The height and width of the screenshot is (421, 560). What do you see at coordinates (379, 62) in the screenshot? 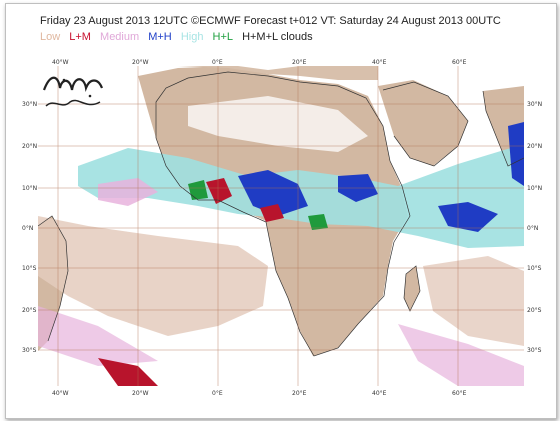
I see `lon-label-top-40e: 40°E` at bounding box center [379, 62].